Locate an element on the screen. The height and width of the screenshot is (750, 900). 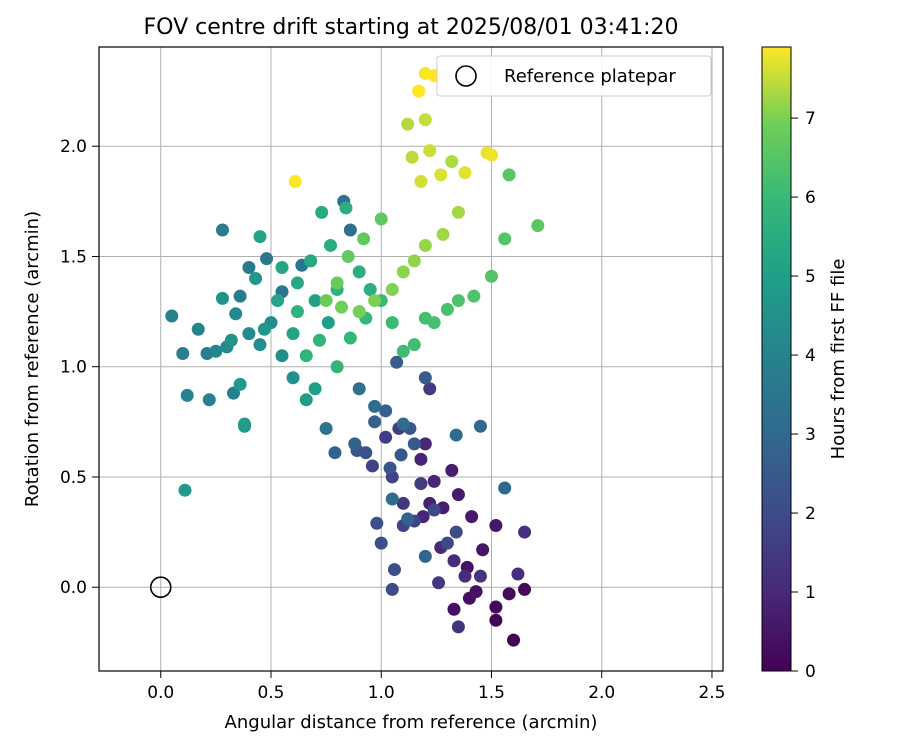
x-tick-label: 1.5 is located at coordinates (491, 693).